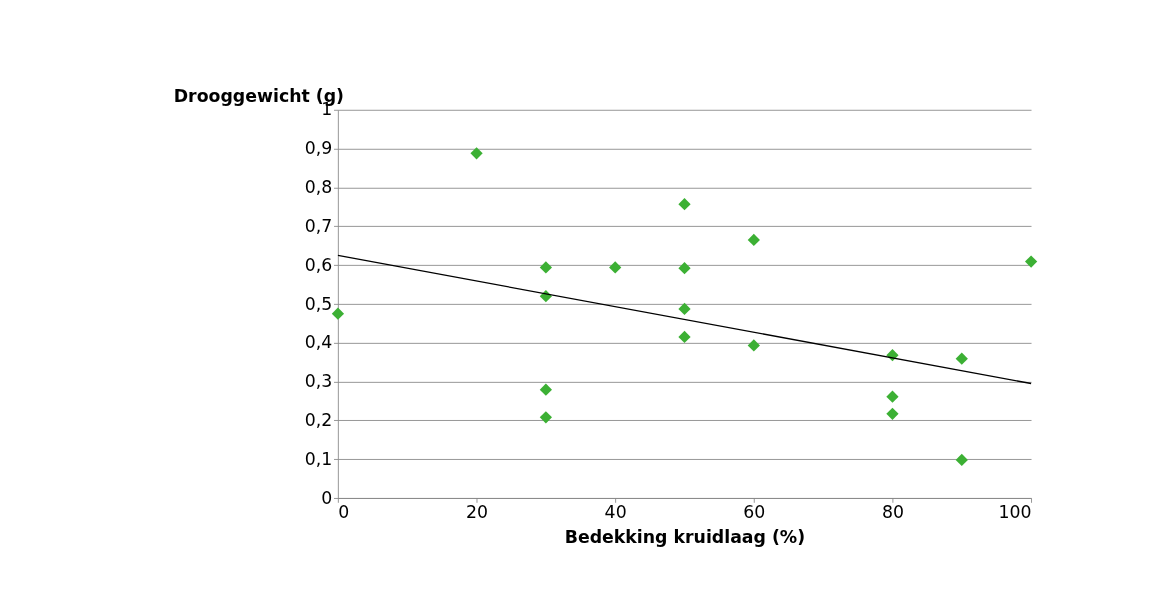 This screenshot has width=1168, height=599. Describe the element at coordinates (318, 303) in the screenshot. I see `y-tick-label: 0,5` at that location.